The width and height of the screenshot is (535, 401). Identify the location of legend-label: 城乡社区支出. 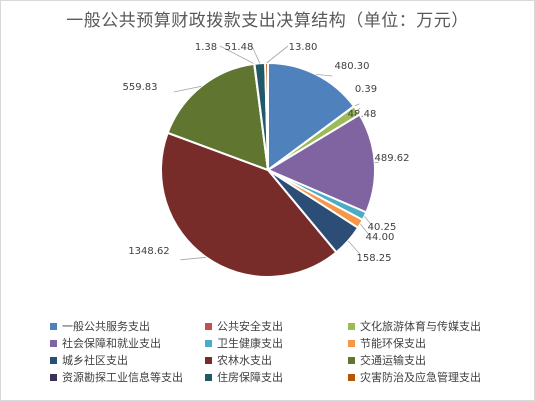
(95, 360).